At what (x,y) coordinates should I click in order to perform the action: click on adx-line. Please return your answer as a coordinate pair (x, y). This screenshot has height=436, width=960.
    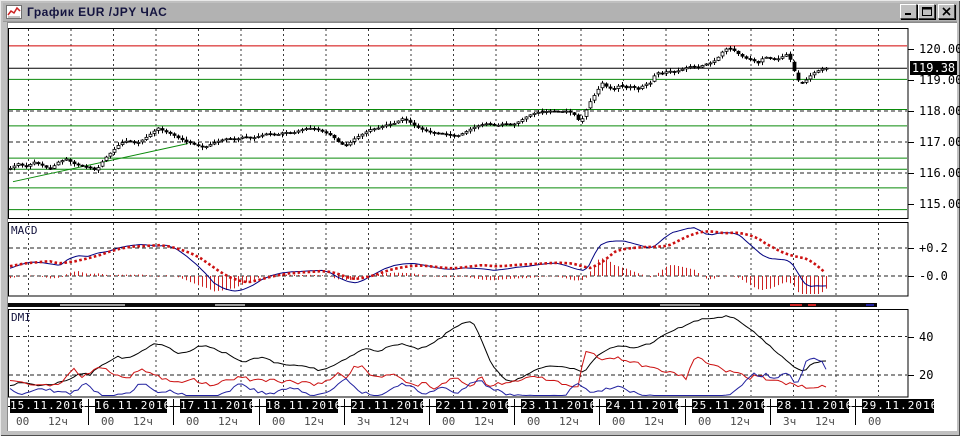
    Looking at the image, I should click on (418, 351).